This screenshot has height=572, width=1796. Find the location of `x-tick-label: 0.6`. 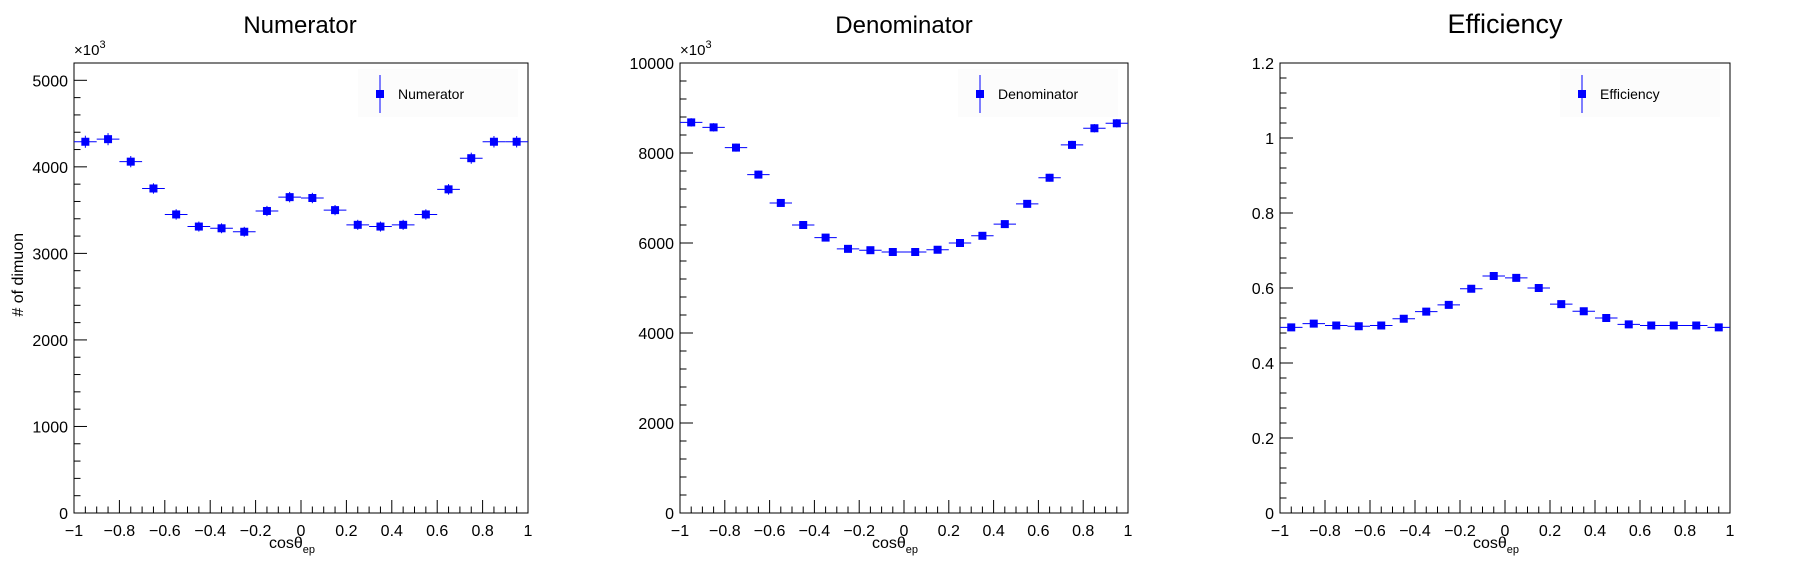

x-tick-label: 0.6 is located at coordinates (1038, 531).